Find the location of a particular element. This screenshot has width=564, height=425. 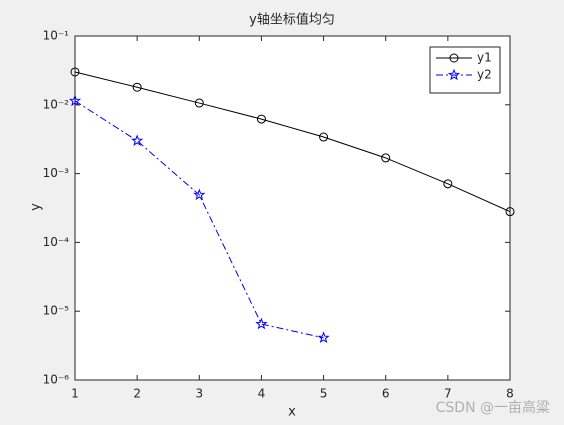

legend-label: y2 is located at coordinates (484, 75).